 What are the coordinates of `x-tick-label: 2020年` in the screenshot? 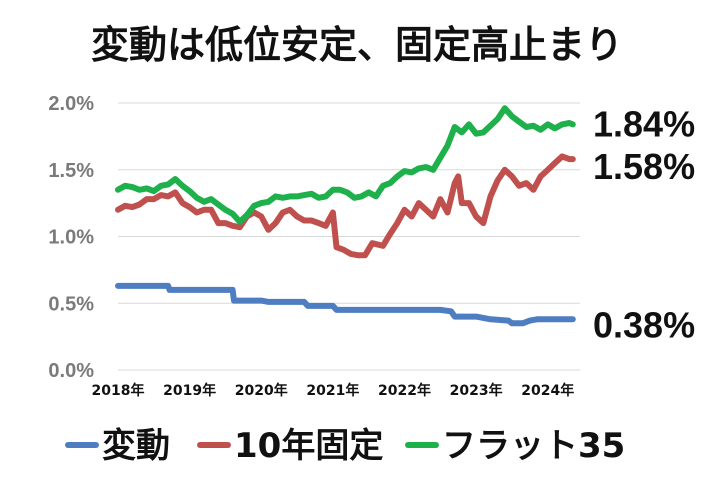 It's located at (261, 390).